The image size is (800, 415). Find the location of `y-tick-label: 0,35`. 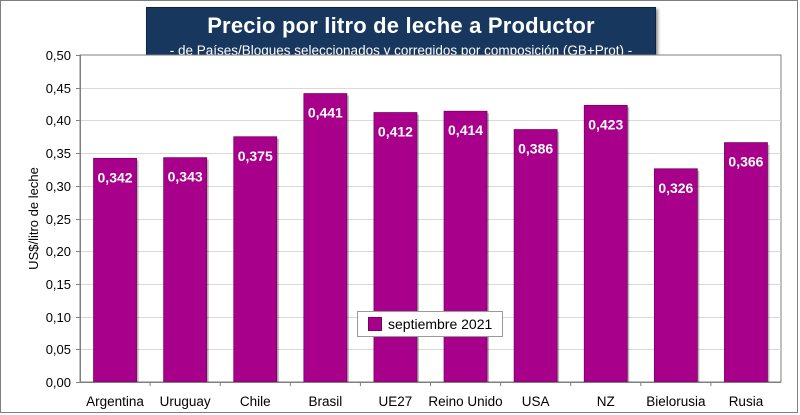

y-tick-label: 0,35 is located at coordinates (58, 153).